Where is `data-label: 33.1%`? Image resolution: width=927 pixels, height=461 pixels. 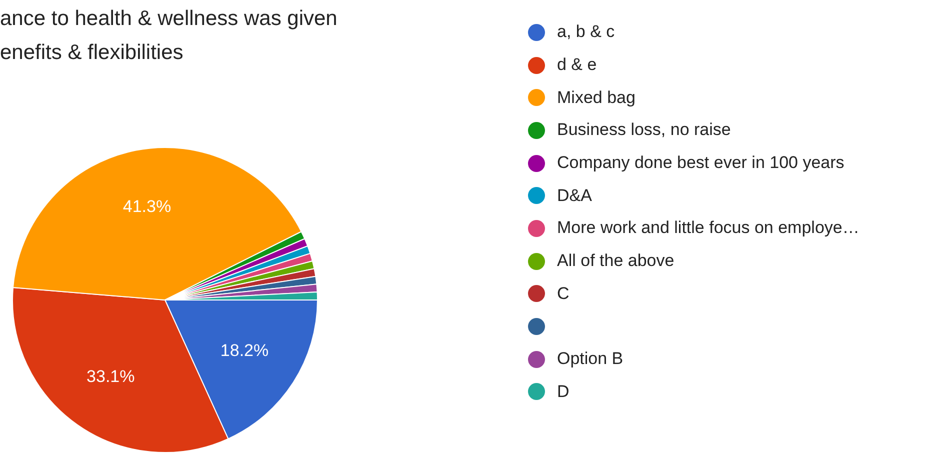 data-label: 33.1% is located at coordinates (110, 376).